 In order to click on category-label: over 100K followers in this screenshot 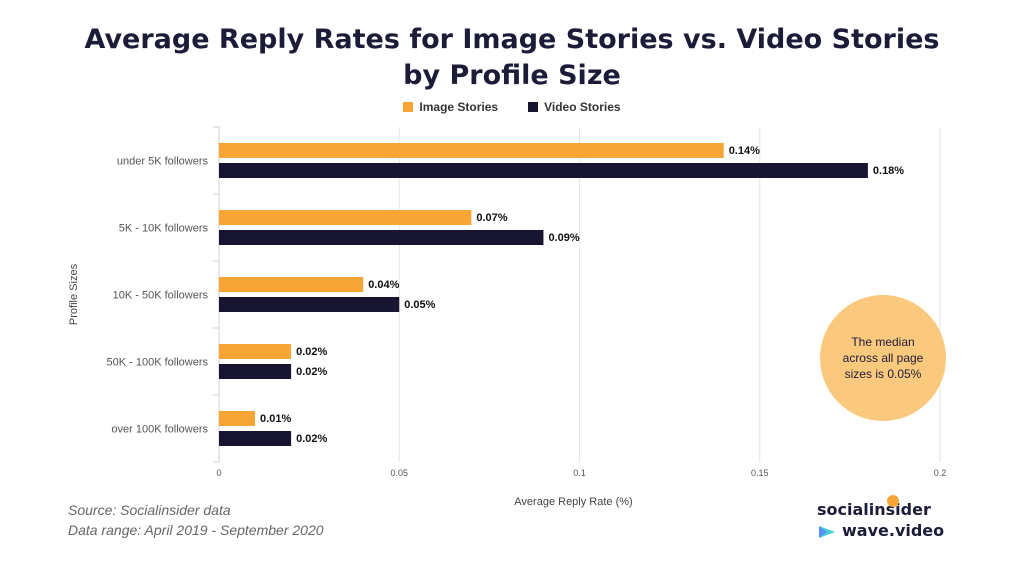, I will do `click(159, 430)`.